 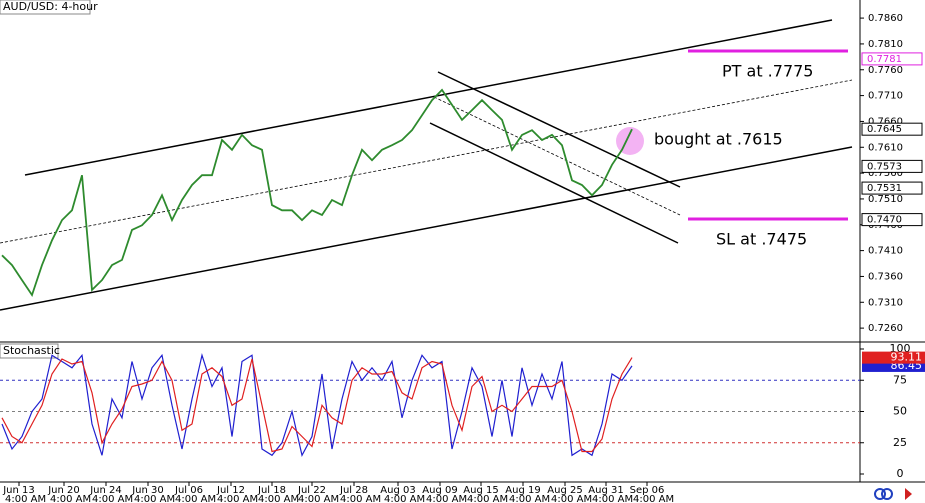 What do you see at coordinates (900, 411) in the screenshot?
I see `y-tick-label: 50` at bounding box center [900, 411].